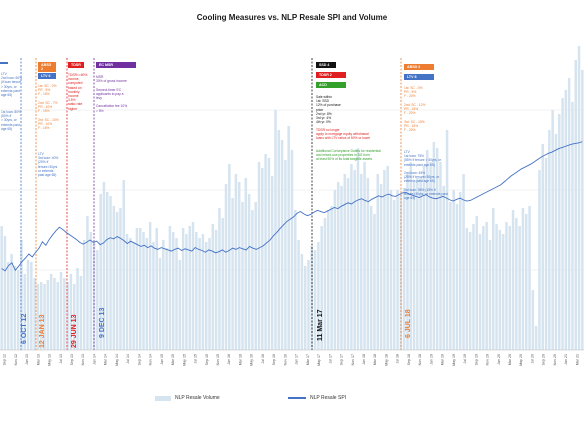  Describe the element at coordinates (577, 359) in the screenshot. I see `x-tick-label: Mar 21` at that location.